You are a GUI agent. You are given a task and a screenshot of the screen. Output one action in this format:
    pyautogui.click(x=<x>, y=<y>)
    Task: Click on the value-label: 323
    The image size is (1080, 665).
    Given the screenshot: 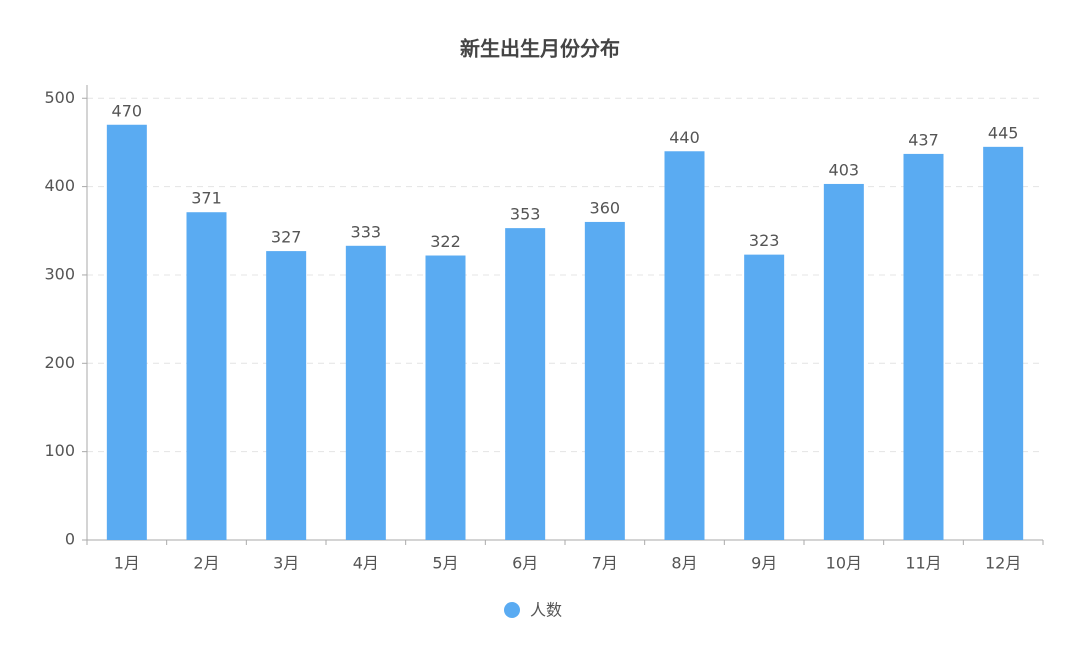 What is the action you would take?
    pyautogui.click(x=764, y=240)
    